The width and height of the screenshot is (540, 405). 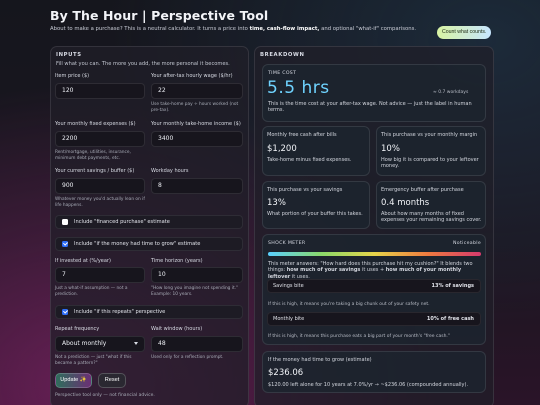 What do you see at coordinates (300, 276) in the screenshot?
I see `shock-desc-3: it uses.` at bounding box center [300, 276].